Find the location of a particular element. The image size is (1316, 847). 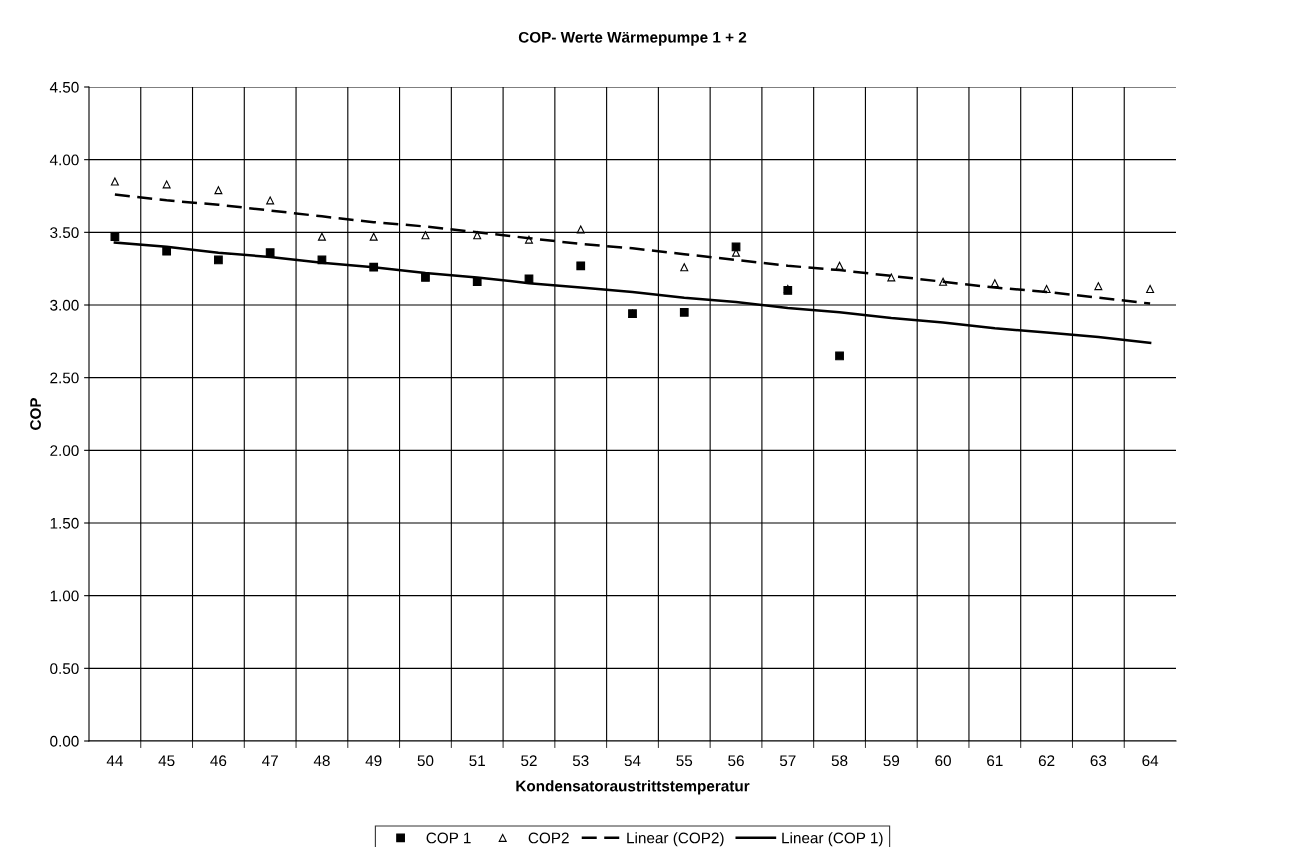

y-tick-label: 3.50 is located at coordinates (64, 233).